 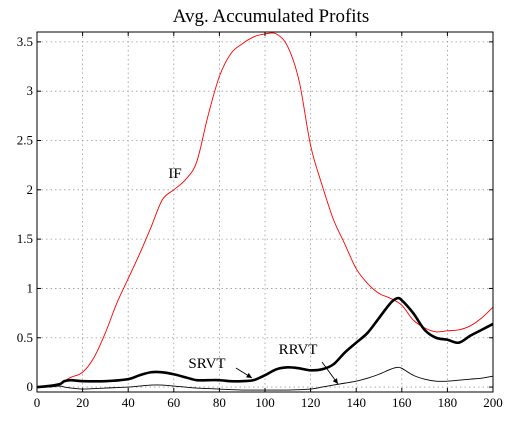 I want to click on y-tick-label: 2, so click(x=30, y=189).